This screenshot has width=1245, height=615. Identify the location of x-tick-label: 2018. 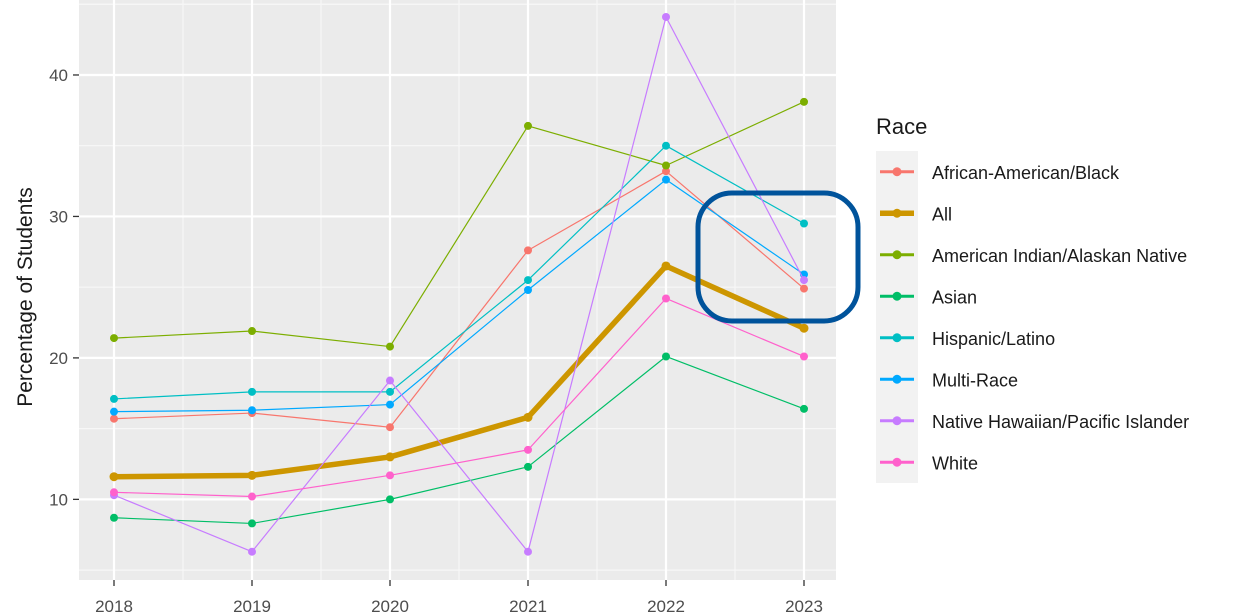
(114, 606).